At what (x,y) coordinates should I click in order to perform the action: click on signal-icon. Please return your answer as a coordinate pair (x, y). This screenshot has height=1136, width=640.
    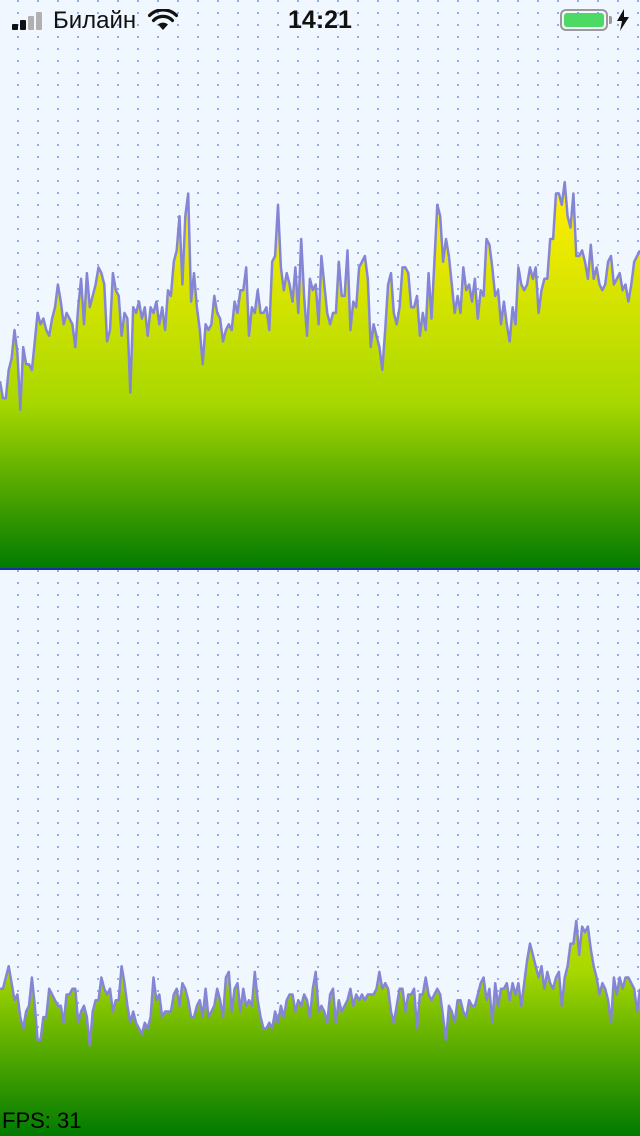
    Looking at the image, I should click on (30, 21).